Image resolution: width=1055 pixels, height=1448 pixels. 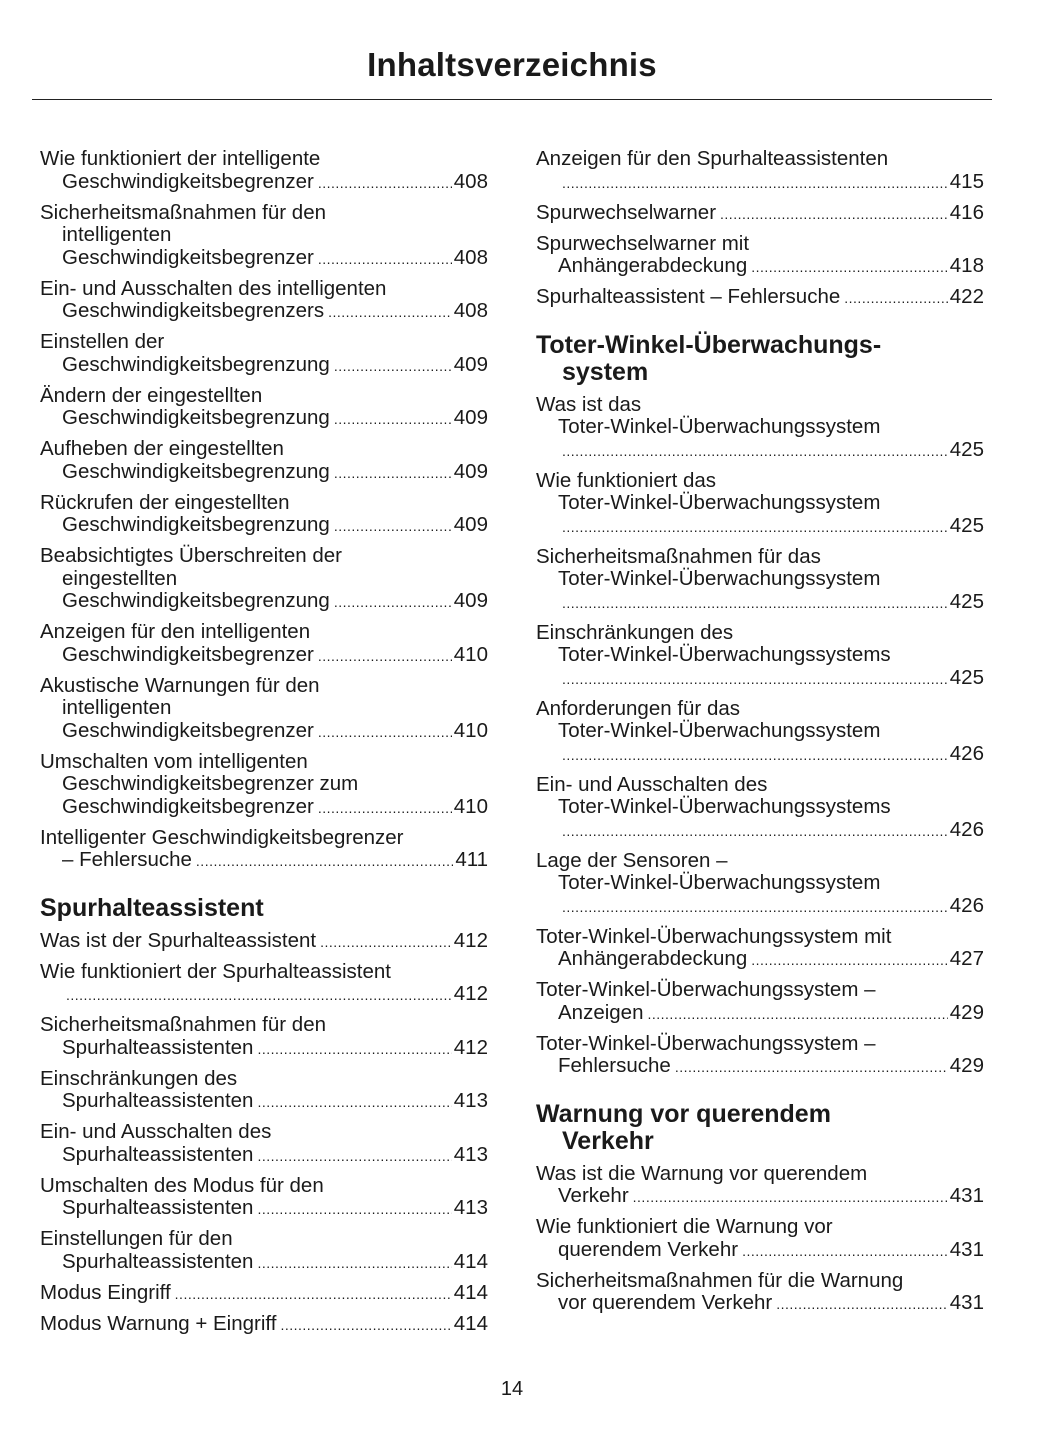 What do you see at coordinates (966, 265) in the screenshot?
I see `page-ref: 418` at bounding box center [966, 265].